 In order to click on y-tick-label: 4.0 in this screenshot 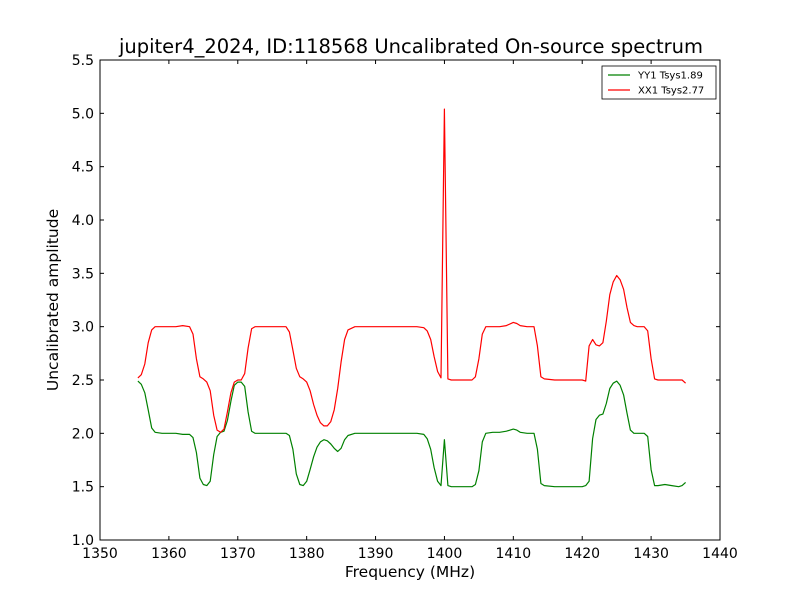, I will do `click(83, 221)`.